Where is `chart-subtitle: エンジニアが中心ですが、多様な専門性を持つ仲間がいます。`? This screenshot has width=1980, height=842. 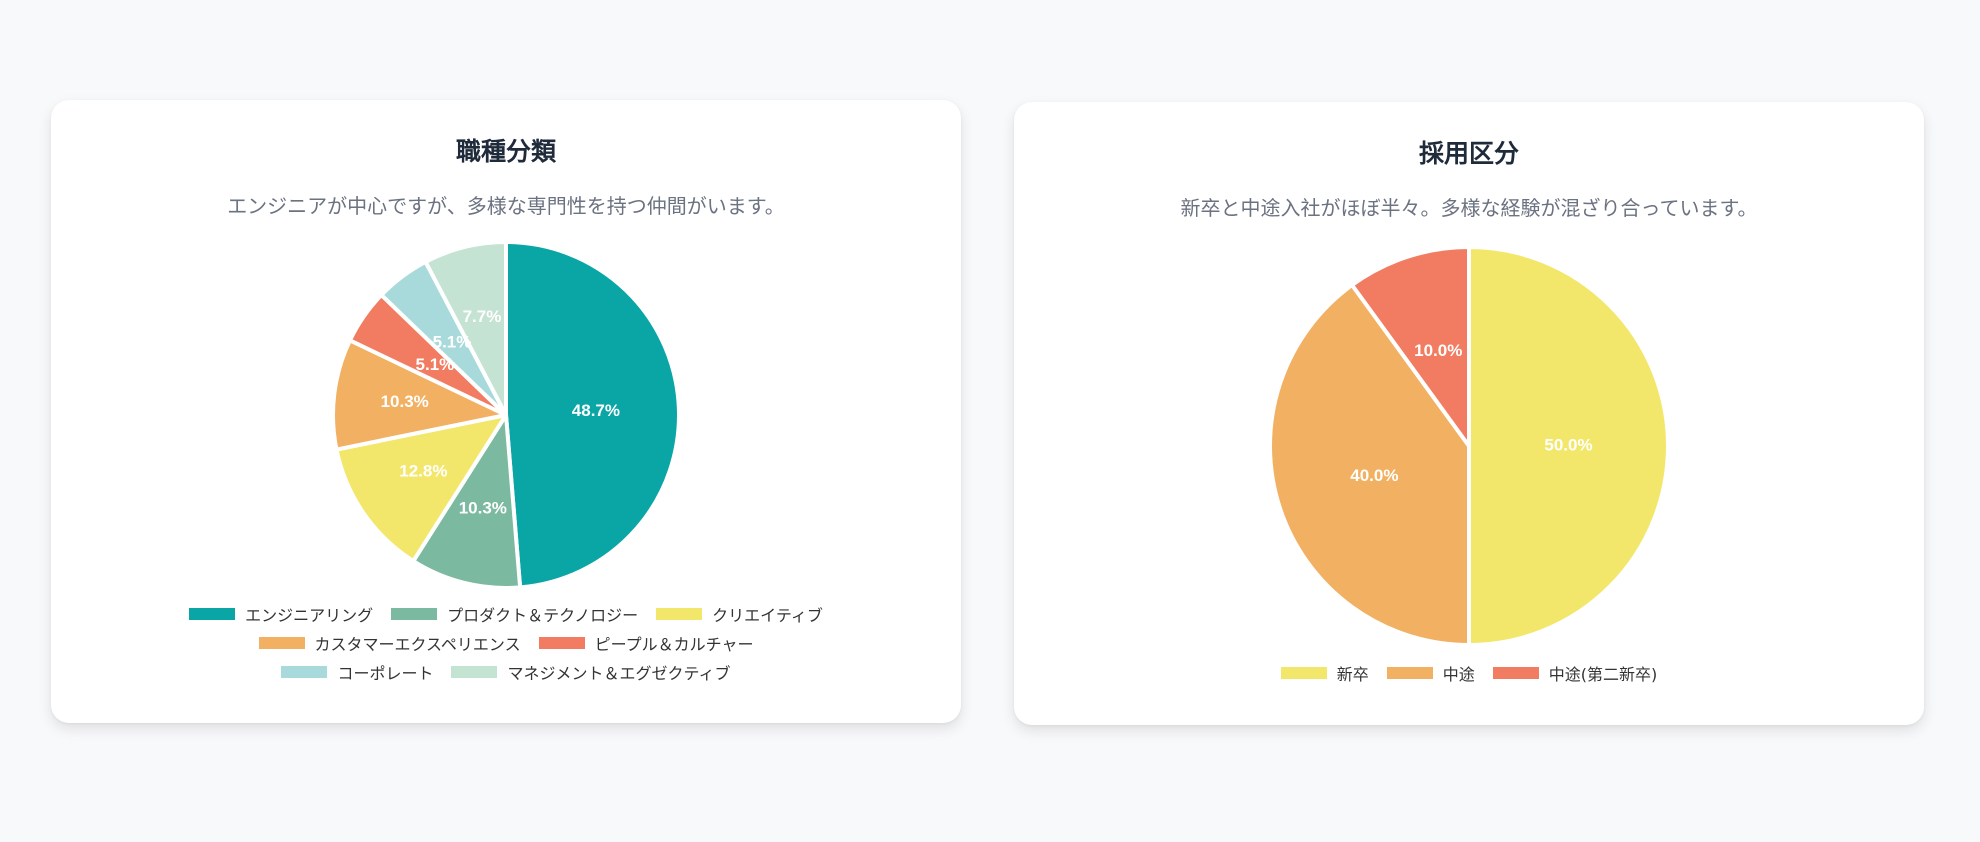
chart-subtitle: エンジニアが中心ですが、多様な専門性を持つ仲間がいます。 is located at coordinates (506, 206).